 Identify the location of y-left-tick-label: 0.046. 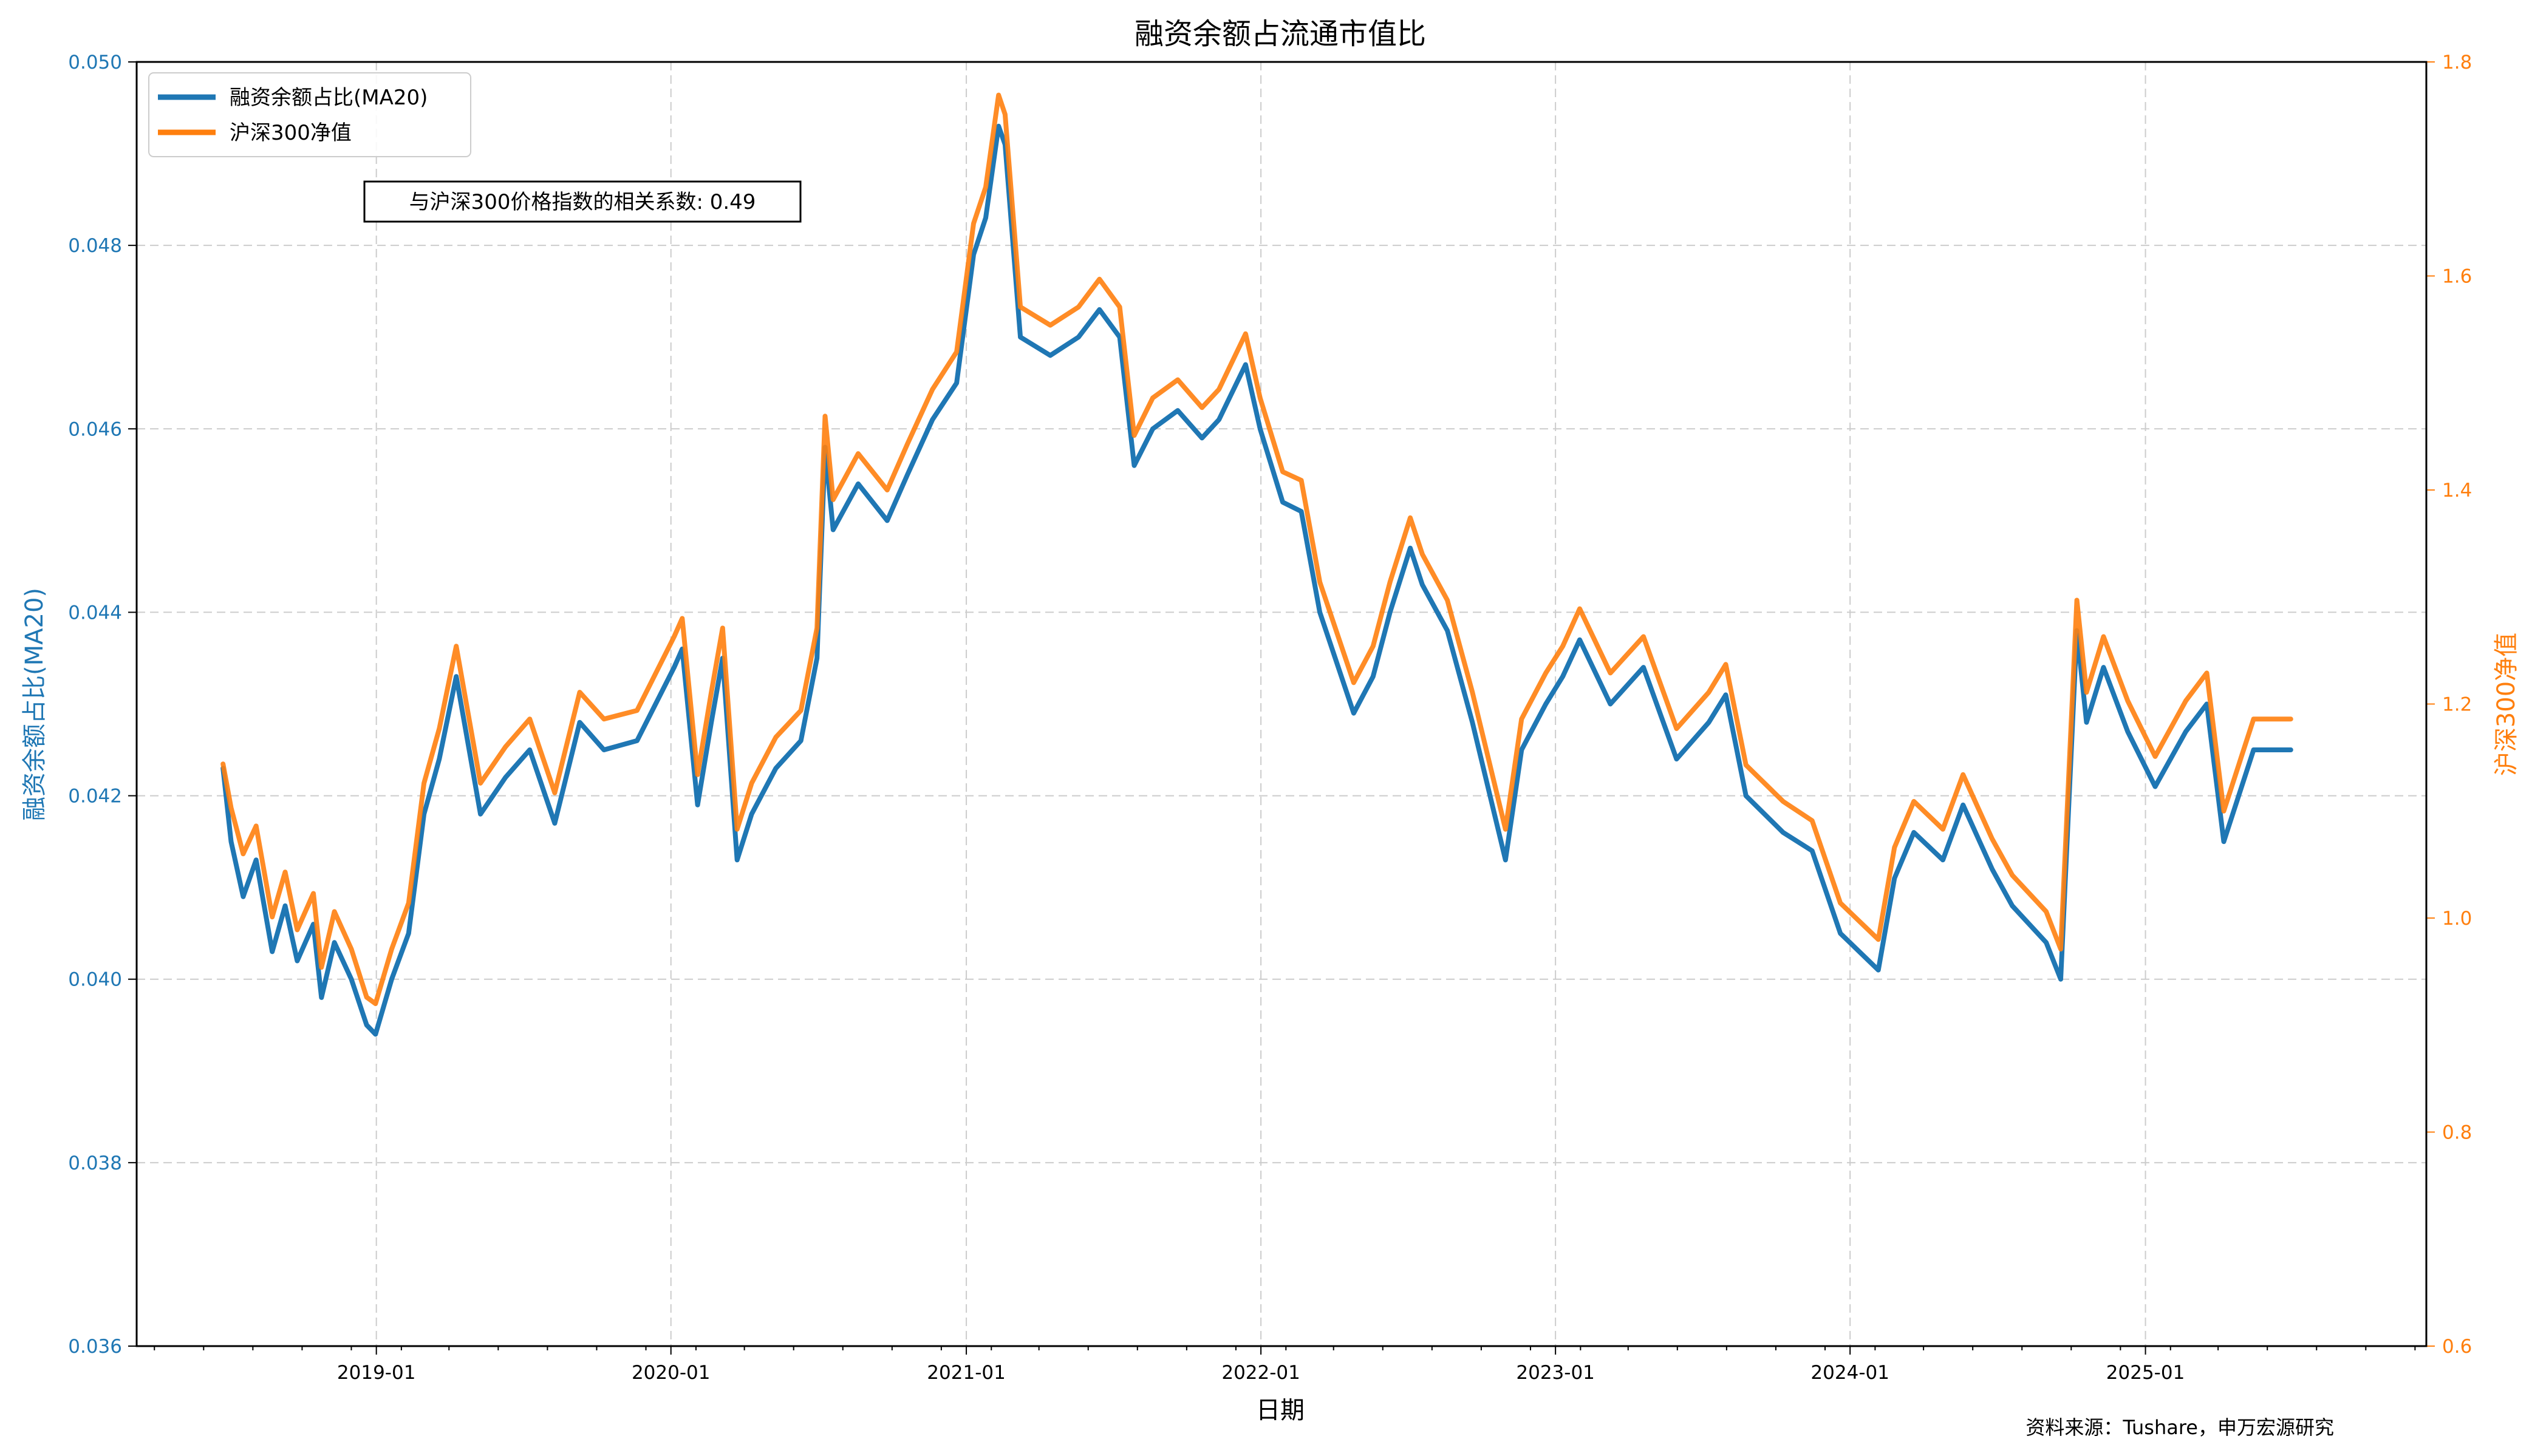
(95, 429).